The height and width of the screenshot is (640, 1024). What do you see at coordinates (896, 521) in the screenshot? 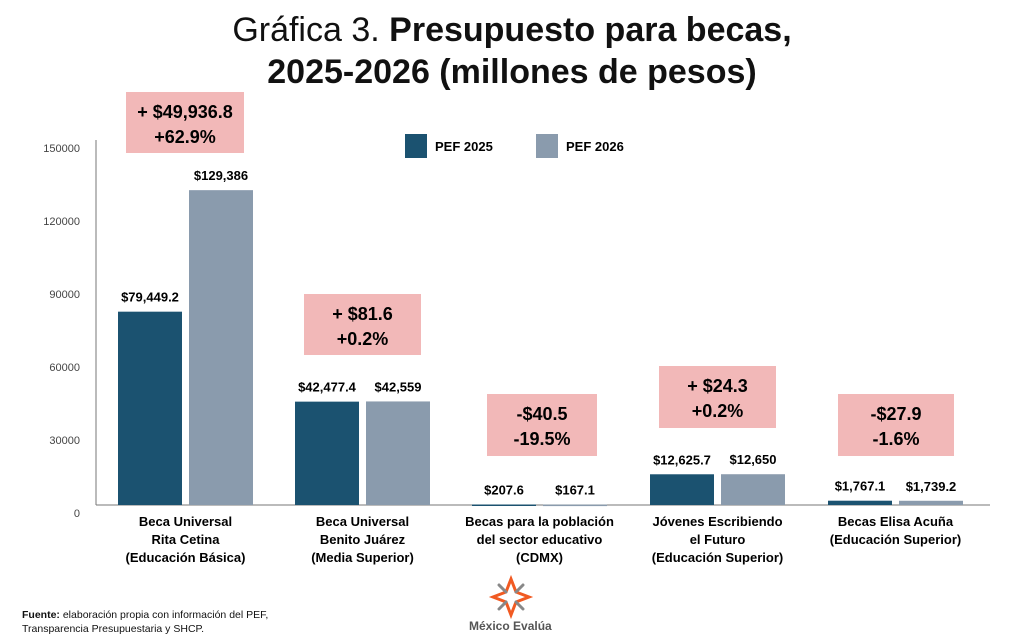
I see `category-label: Becas Elisa Acuña` at bounding box center [896, 521].